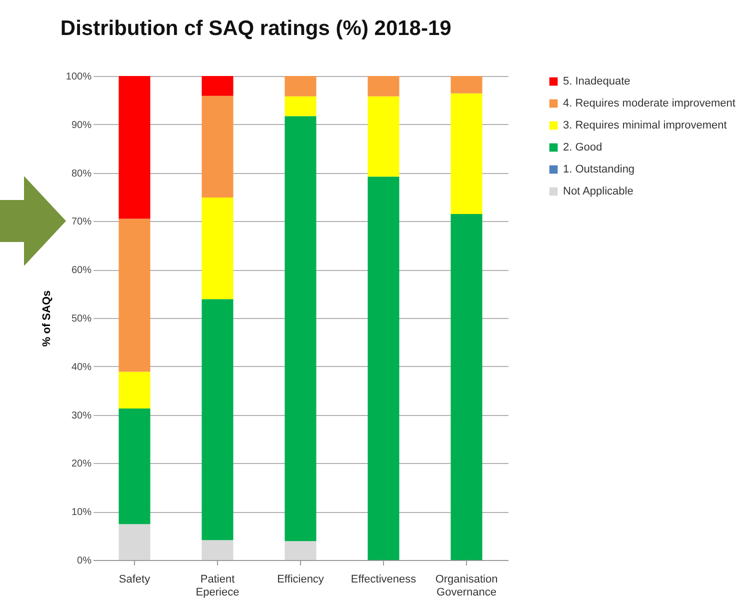 Image resolution: width=752 pixels, height=608 pixels. I want to click on legend-label: 1. Outstanding, so click(599, 170).